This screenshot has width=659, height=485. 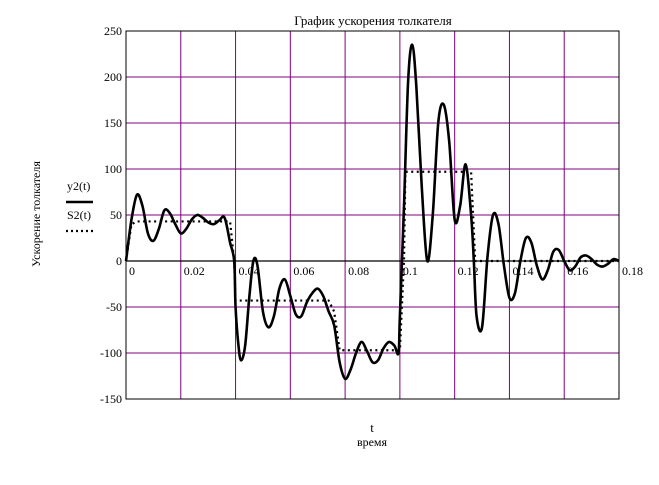 I want to click on x-axis-sublabel: время, so click(x=372, y=442).